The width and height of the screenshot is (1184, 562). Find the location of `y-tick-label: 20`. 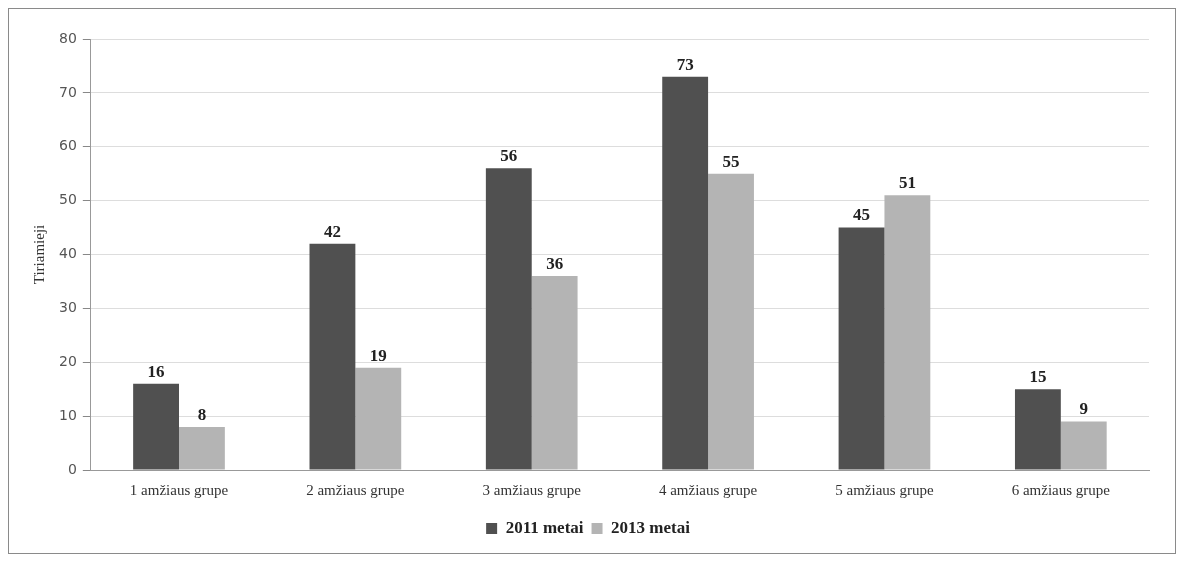

y-tick-label: 20 is located at coordinates (67, 360).